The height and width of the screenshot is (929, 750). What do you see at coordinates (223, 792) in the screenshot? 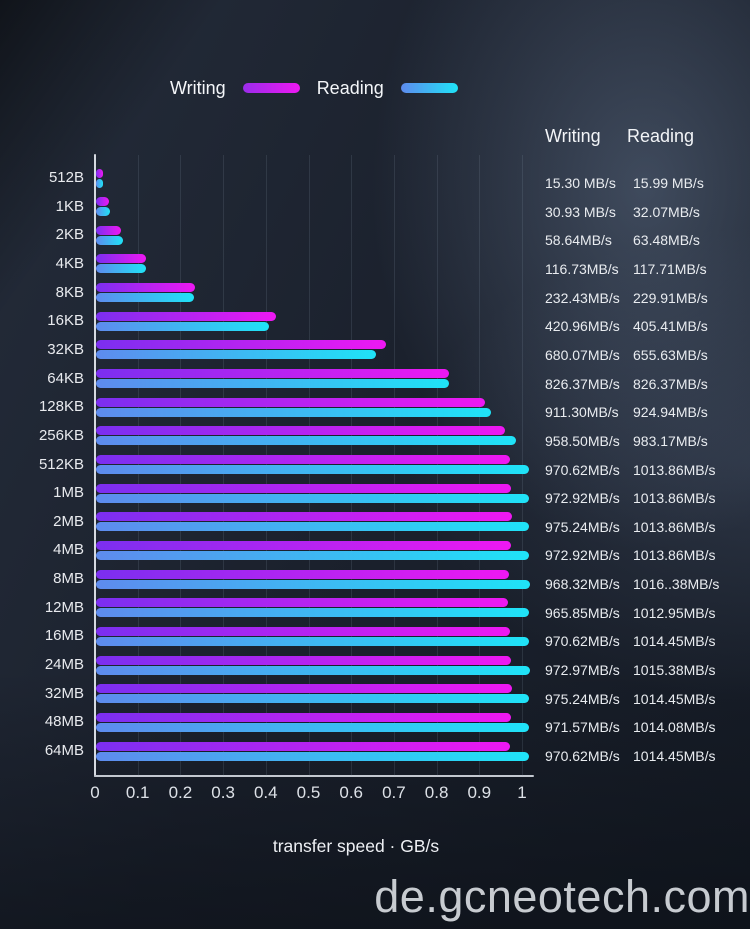
I see `x-tick-label: 0.3` at bounding box center [223, 792].